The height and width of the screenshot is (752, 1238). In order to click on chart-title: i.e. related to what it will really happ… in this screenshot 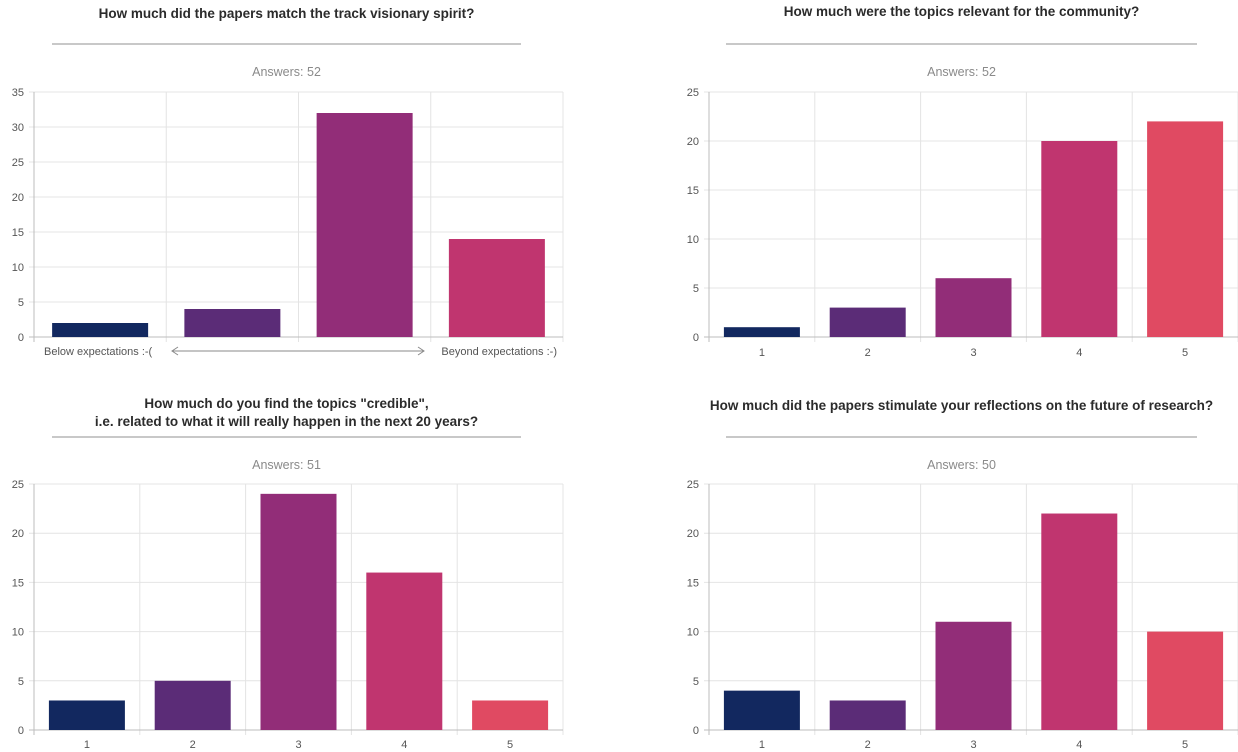, I will do `click(286, 421)`.